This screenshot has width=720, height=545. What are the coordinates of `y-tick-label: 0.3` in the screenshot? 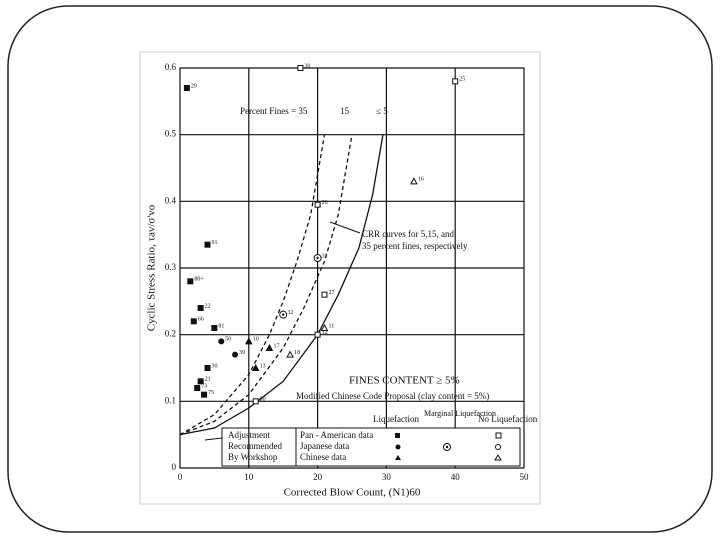 It's located at (171, 267).